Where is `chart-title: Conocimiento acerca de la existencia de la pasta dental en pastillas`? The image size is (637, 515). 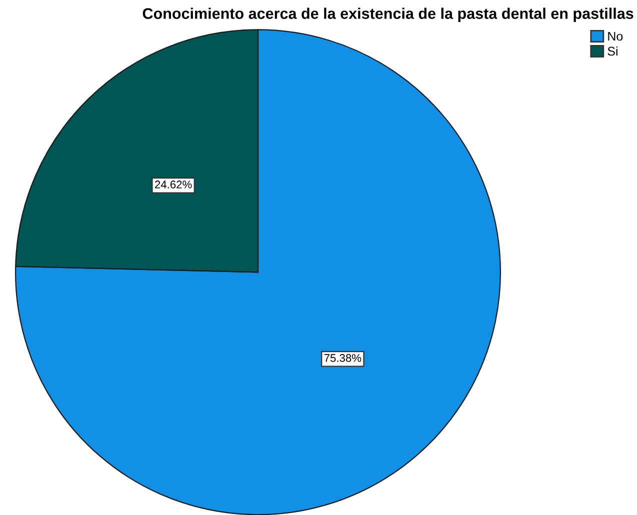
chart-title: Conocimiento acerca de la existencia de la pasta dental en pastillas is located at coordinates (388, 15).